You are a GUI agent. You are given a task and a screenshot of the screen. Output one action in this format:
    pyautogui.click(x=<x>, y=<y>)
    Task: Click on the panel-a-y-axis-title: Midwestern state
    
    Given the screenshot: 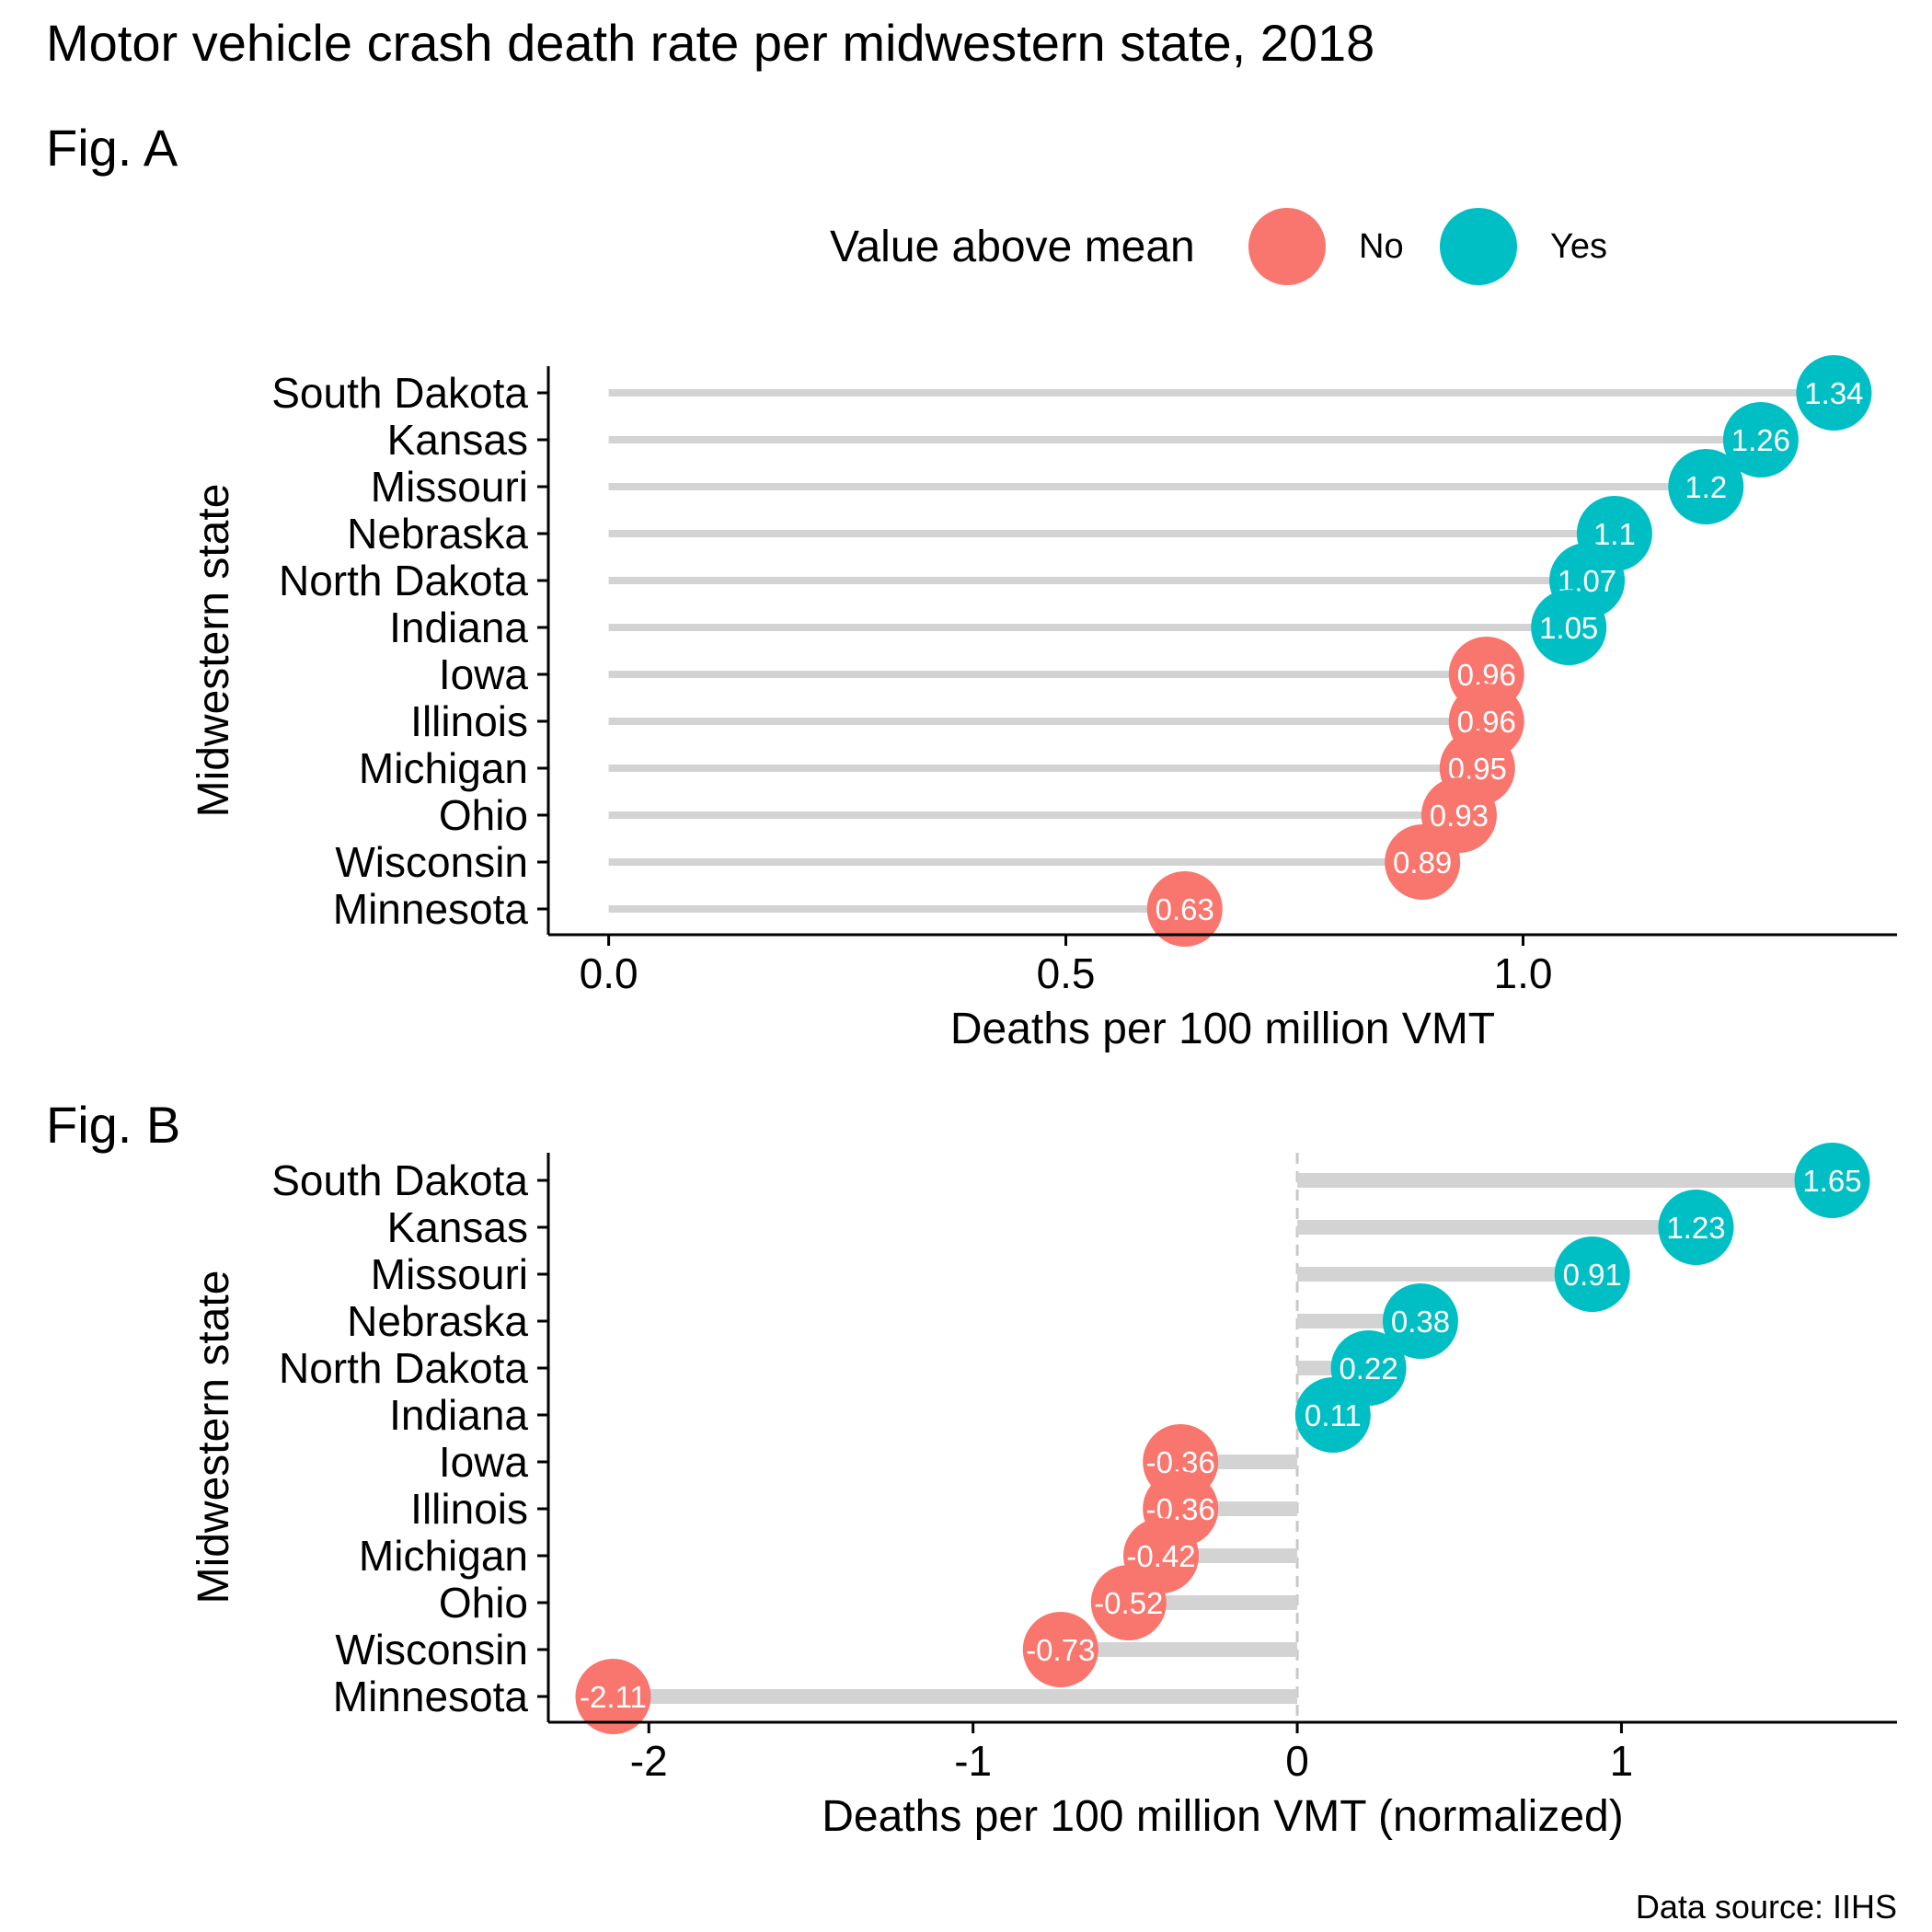 What is the action you would take?
    pyautogui.click(x=214, y=651)
    